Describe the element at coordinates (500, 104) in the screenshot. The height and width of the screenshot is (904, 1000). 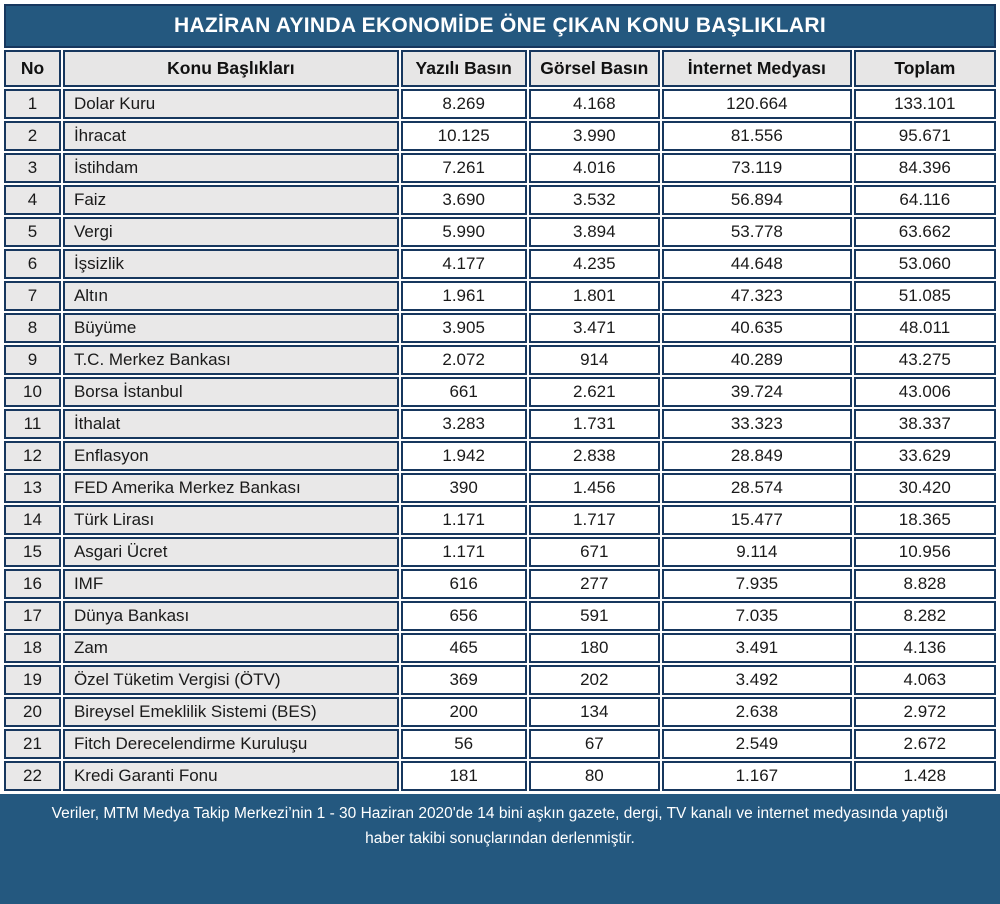
I see `table-row: 1 Dolar Kuru 8.269 4.168 120.664 133.101` at that location.